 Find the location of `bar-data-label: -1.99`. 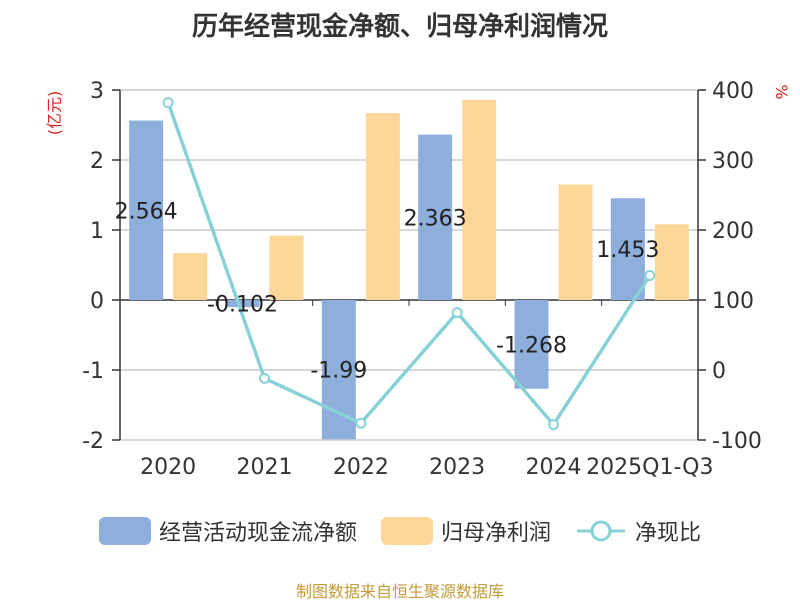

bar-data-label: -1.99 is located at coordinates (338, 371).